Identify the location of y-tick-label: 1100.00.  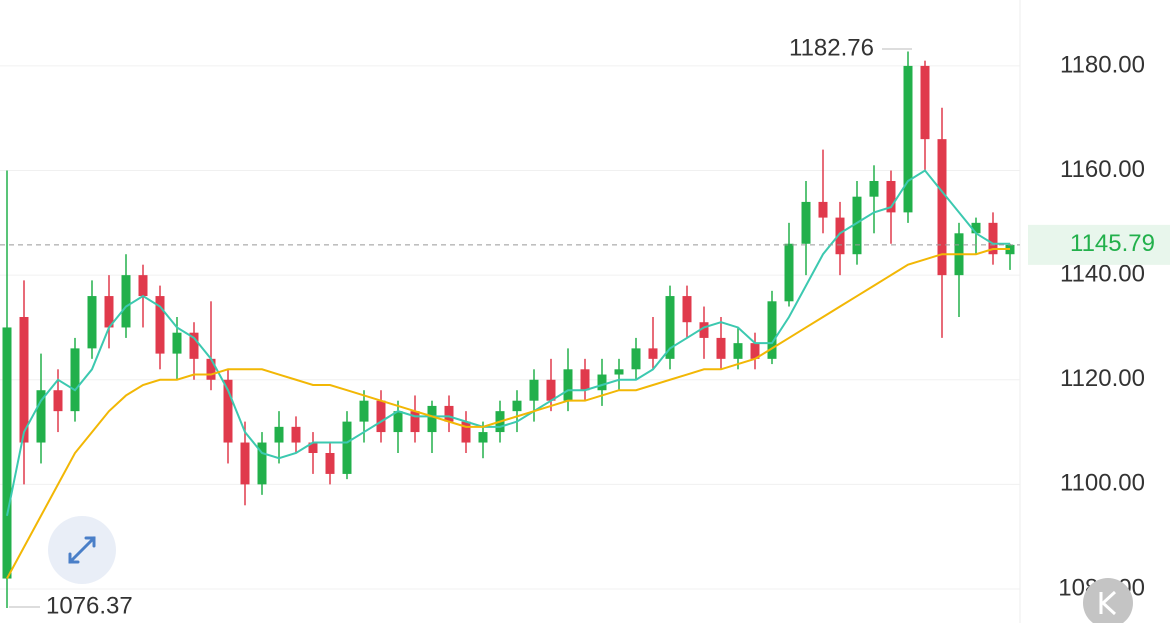
(1102, 483).